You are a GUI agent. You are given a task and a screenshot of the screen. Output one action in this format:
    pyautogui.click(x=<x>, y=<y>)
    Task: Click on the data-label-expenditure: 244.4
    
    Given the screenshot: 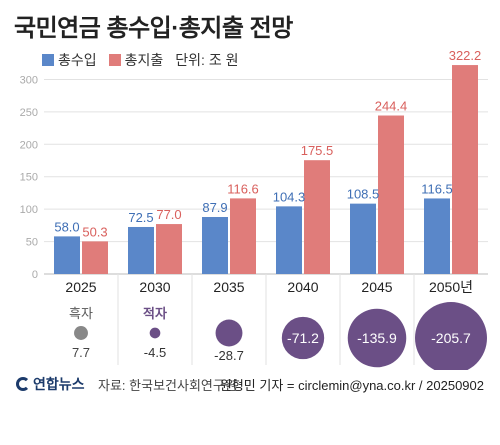 What is the action you would take?
    pyautogui.click(x=391, y=106)
    